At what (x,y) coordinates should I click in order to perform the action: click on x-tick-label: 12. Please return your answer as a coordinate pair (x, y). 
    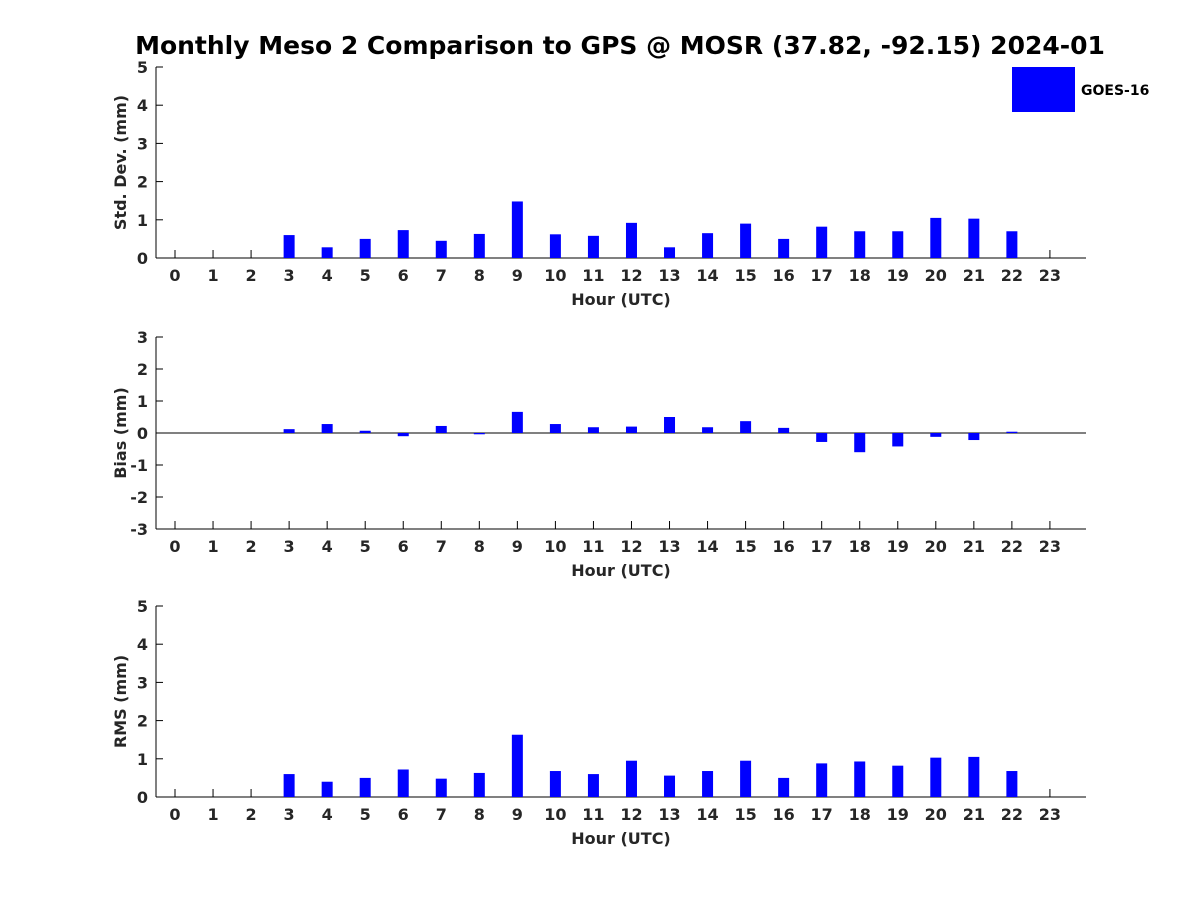
    Looking at the image, I should click on (631, 275).